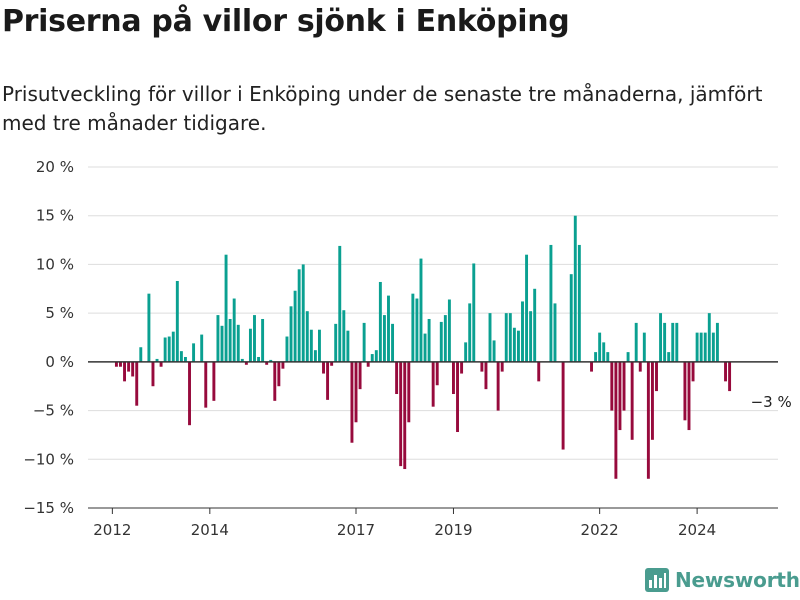 The width and height of the screenshot is (800, 600). Describe the element at coordinates (737, 580) in the screenshot. I see `brand-name: Newsworthy` at that location.